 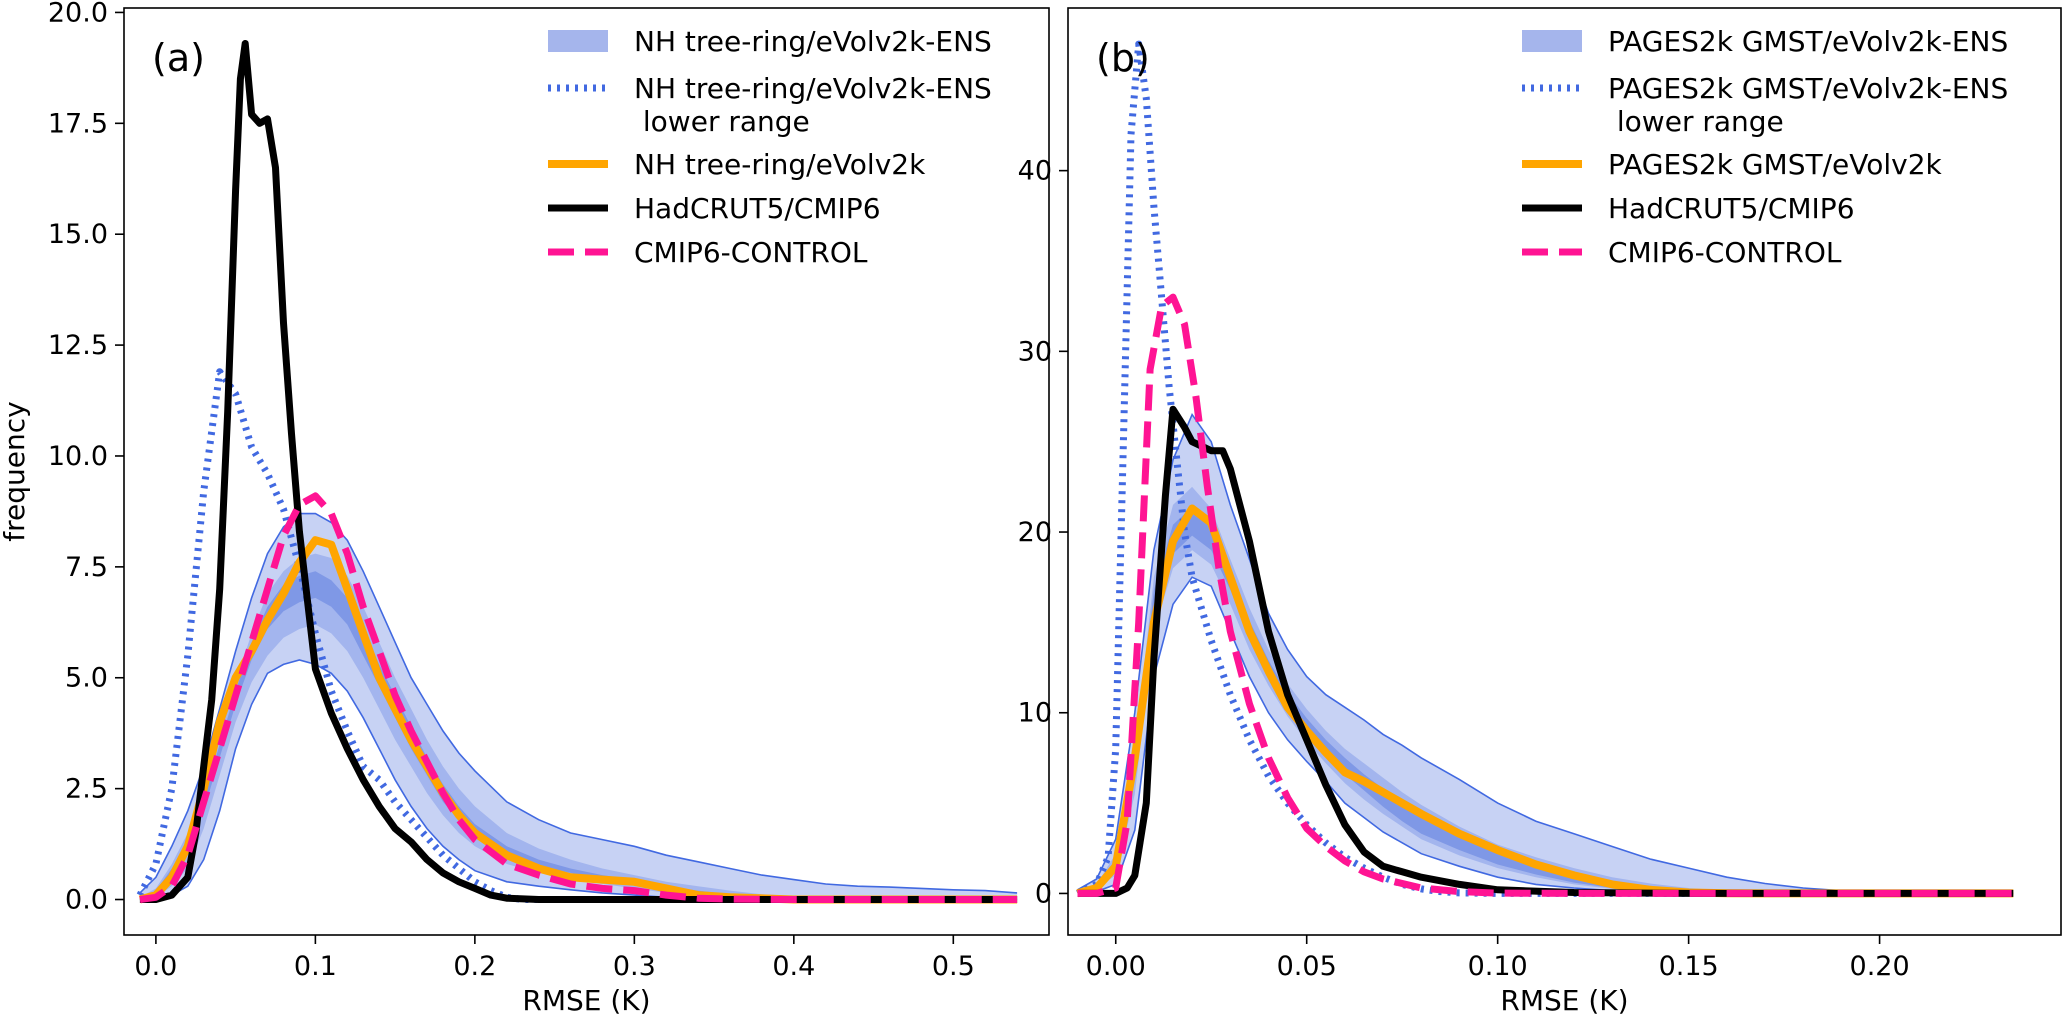 I want to click on y-tick-label: 30, so click(x=1035, y=351).